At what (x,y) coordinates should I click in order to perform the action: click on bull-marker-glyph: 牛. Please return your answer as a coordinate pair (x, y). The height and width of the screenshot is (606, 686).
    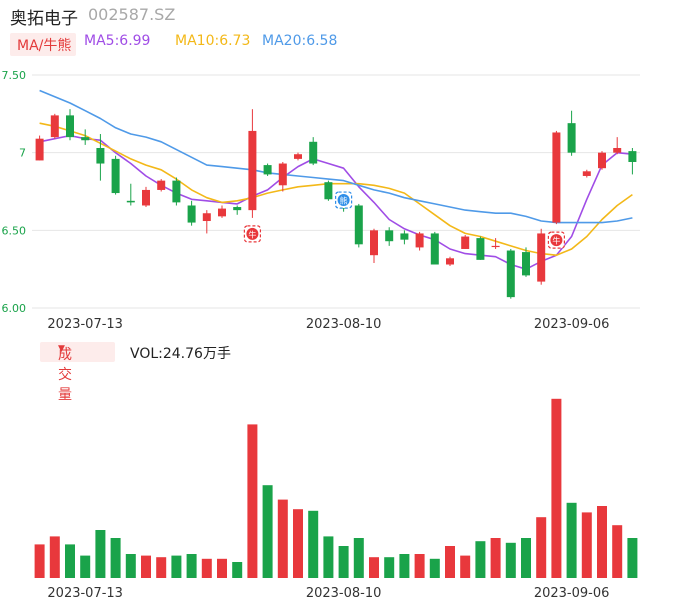
    Looking at the image, I should click on (556, 241).